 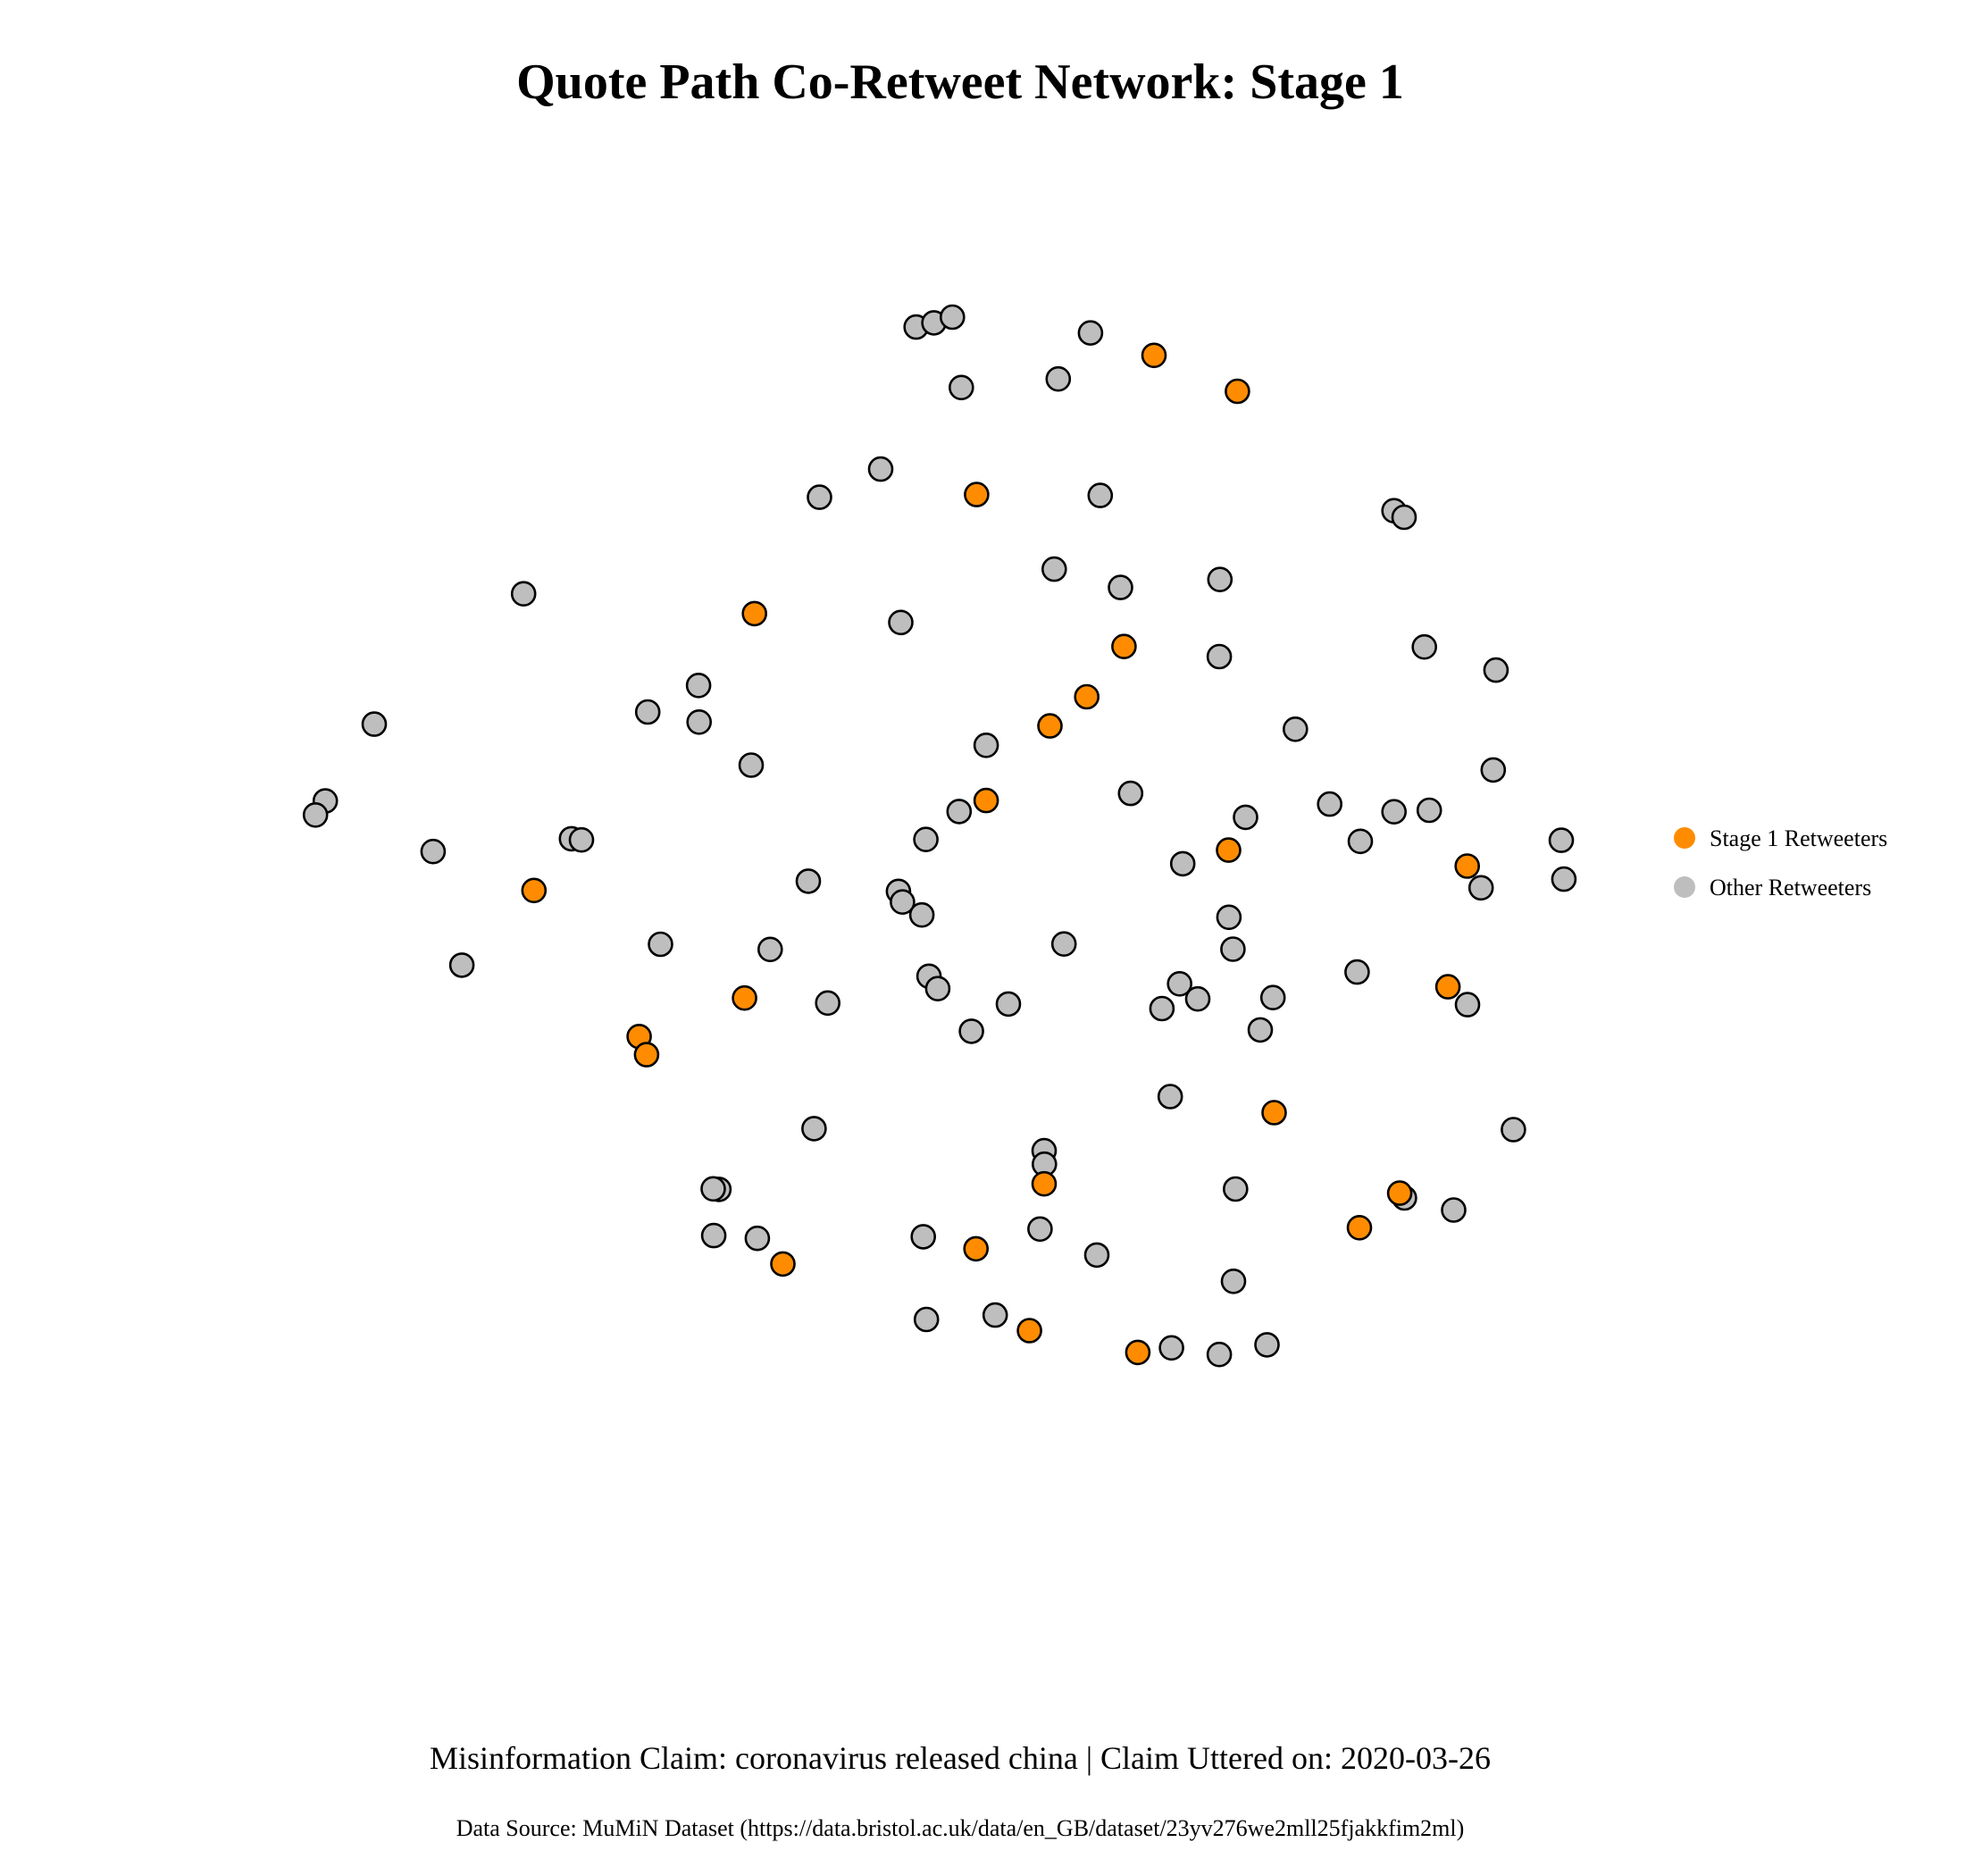 I want to click on legend-swatch-stage1, so click(x=1684, y=838).